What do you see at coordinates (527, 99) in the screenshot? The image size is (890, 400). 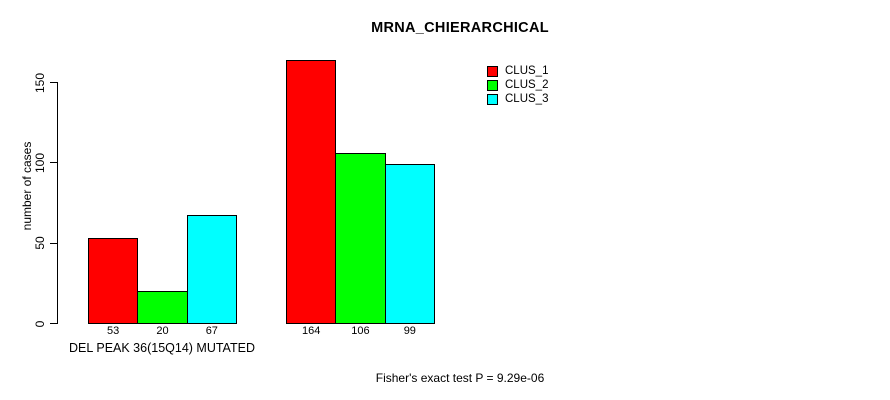 I see `legend-label: CLUS_3` at bounding box center [527, 99].